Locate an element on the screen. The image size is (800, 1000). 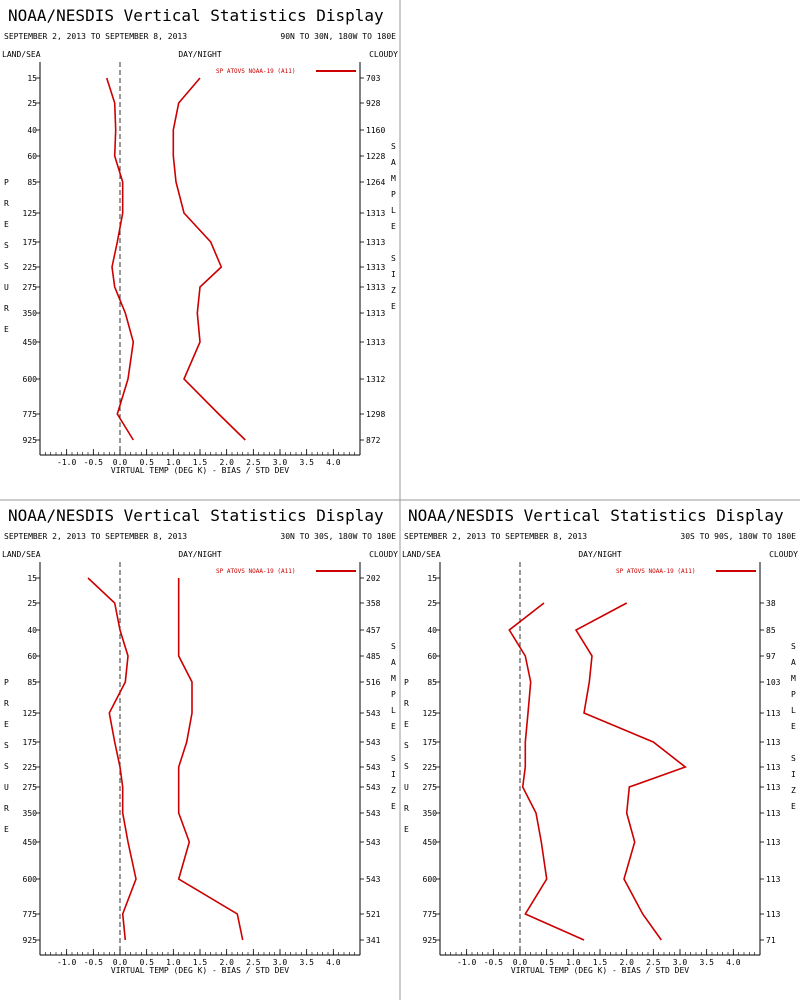
region-label: 30N TO 30S, 180W TO 180E is located at coordinates (338, 536).